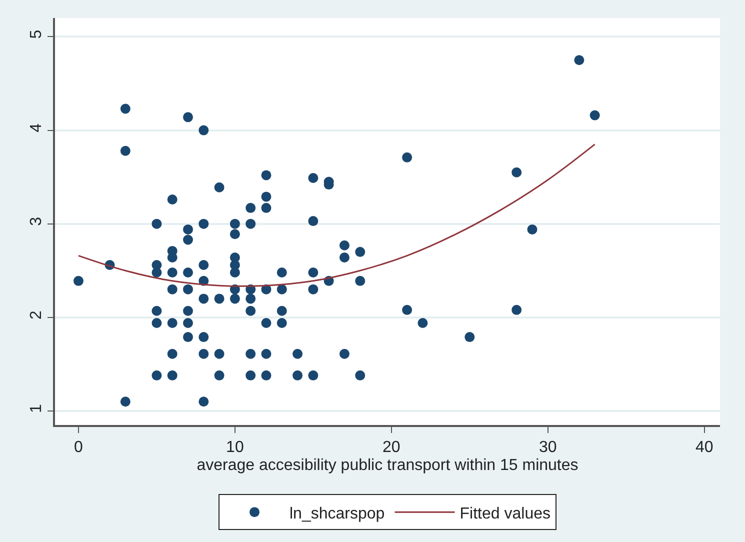 This screenshot has height=542, width=745. I want to click on x-axis-title: average accesibility public transport within 15 minutes, so click(387, 465).